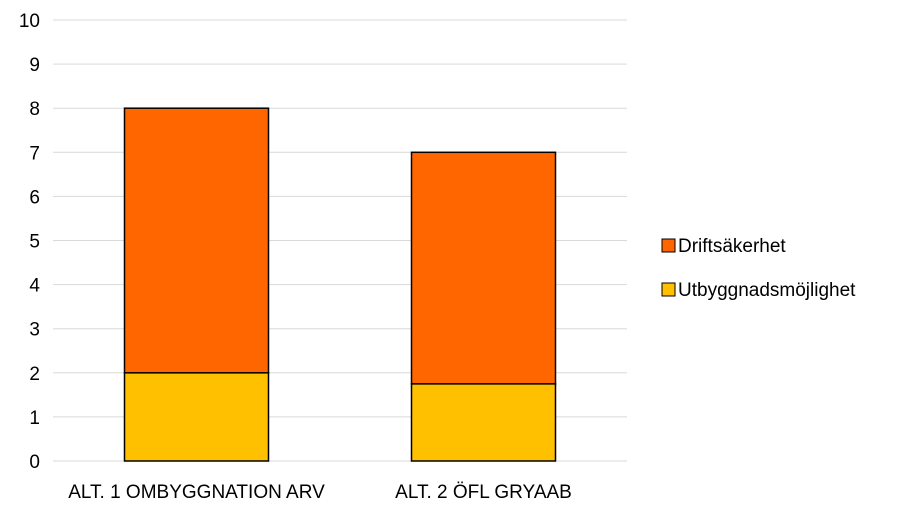 The height and width of the screenshot is (532, 911). What do you see at coordinates (668, 245) in the screenshot?
I see `legend-swatch-driftsäkerhet` at bounding box center [668, 245].